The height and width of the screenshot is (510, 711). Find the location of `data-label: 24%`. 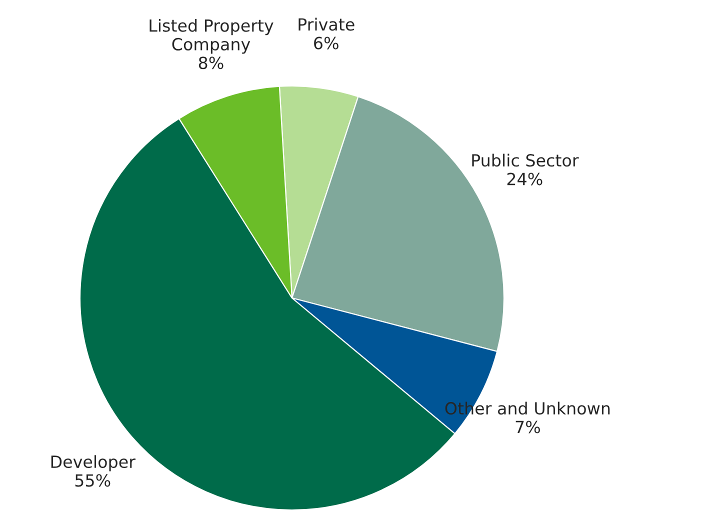

data-label: 24% is located at coordinates (524, 179).